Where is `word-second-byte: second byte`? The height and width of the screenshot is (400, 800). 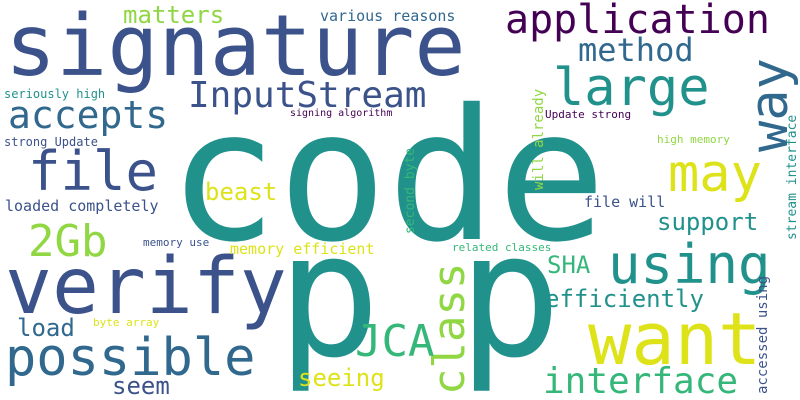 word-second-byte: second byte is located at coordinates (410, 191).